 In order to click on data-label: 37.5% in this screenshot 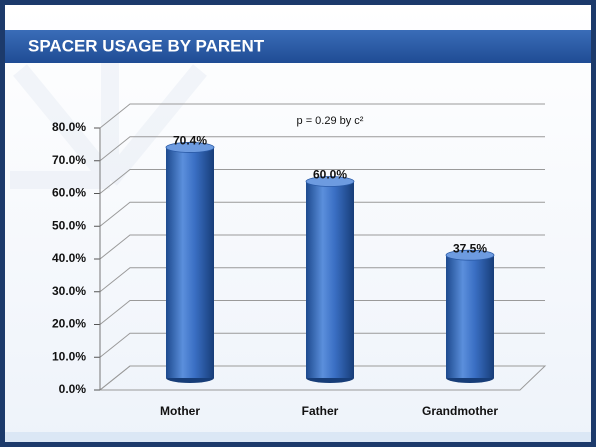, I will do `click(470, 248)`.